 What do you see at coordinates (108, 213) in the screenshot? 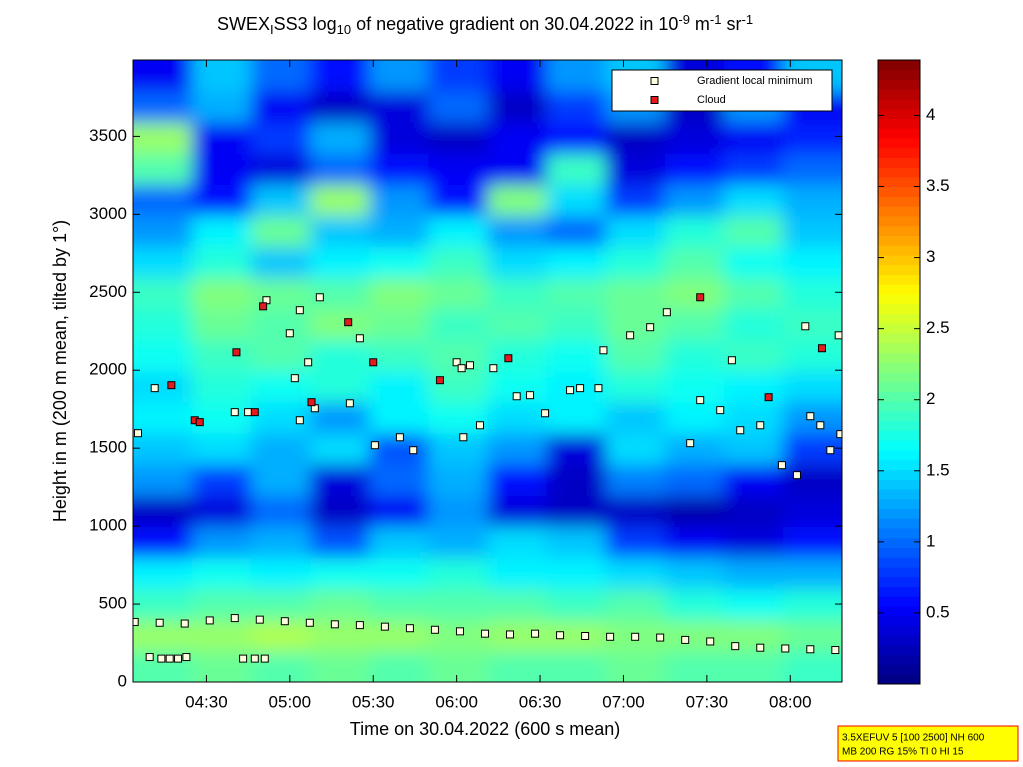
I see `y-tick-label: 3000` at bounding box center [108, 213].